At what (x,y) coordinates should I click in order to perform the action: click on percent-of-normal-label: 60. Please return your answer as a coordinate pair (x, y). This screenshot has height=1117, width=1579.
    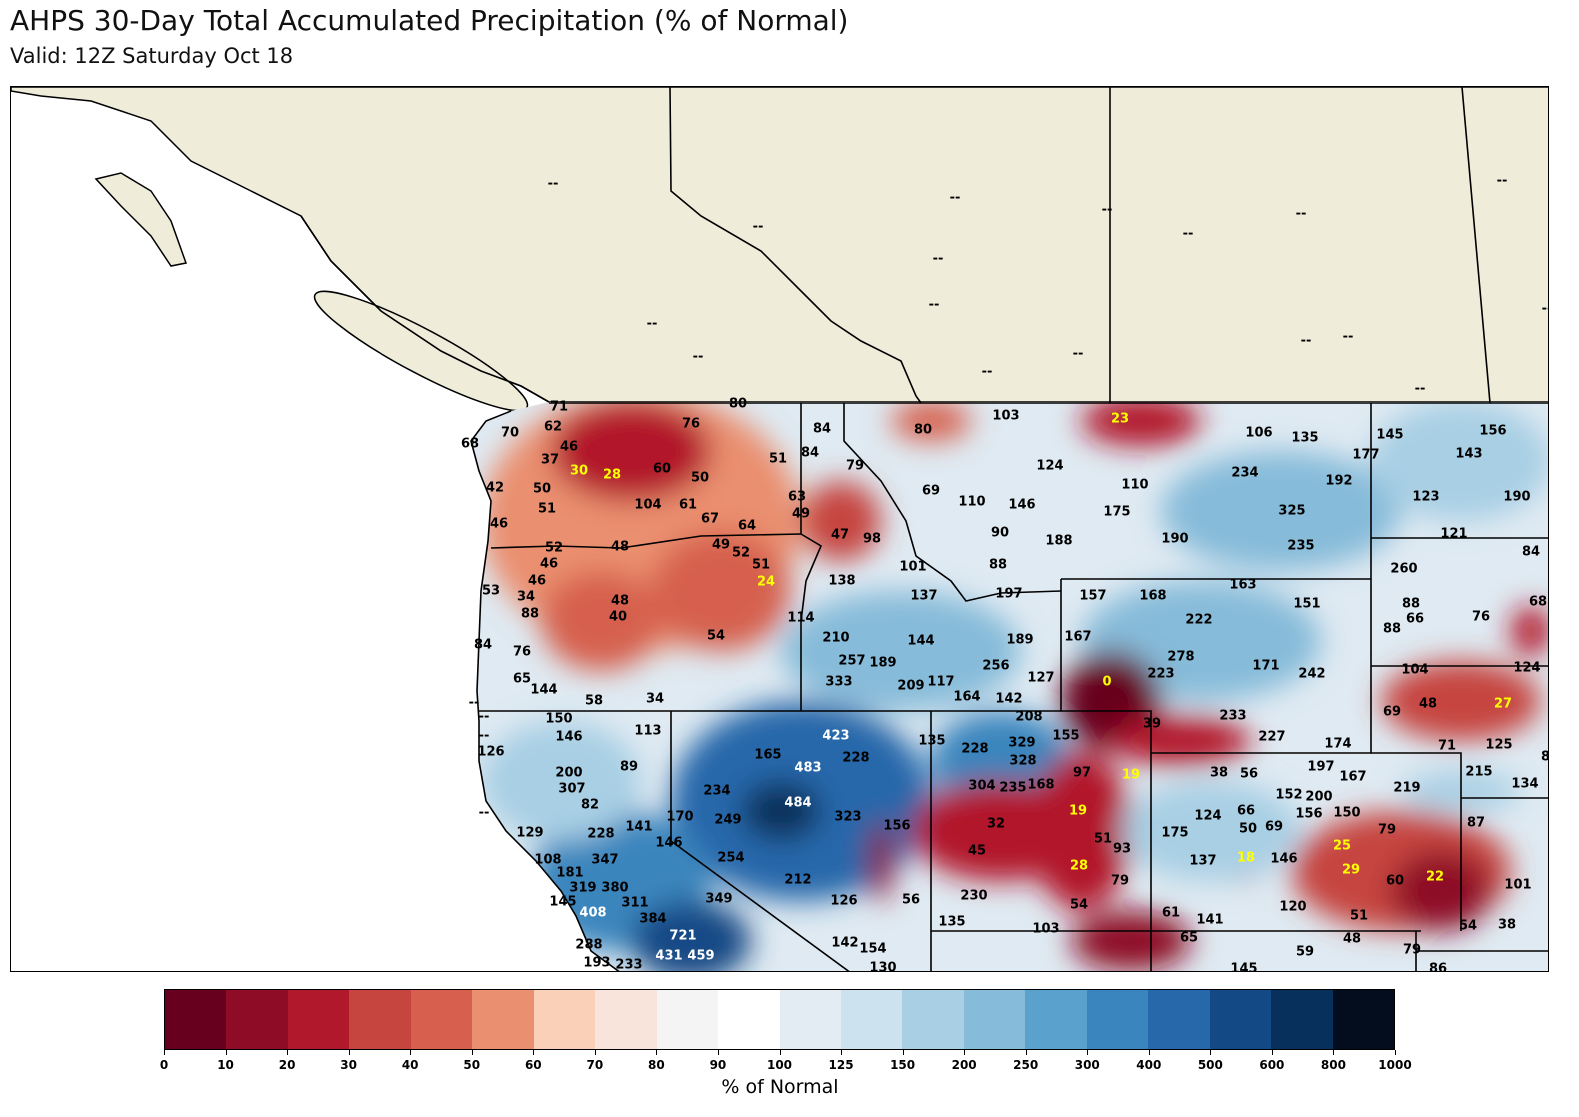
    Looking at the image, I should click on (1395, 881).